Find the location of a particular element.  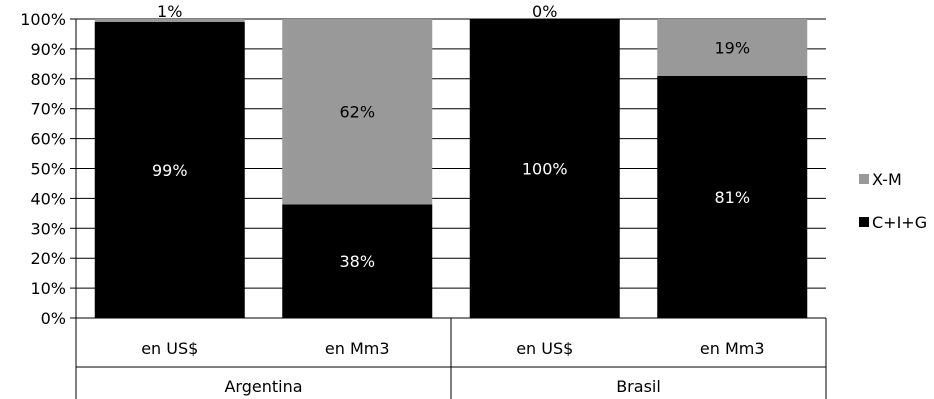

data-label: 100% is located at coordinates (545, 169).